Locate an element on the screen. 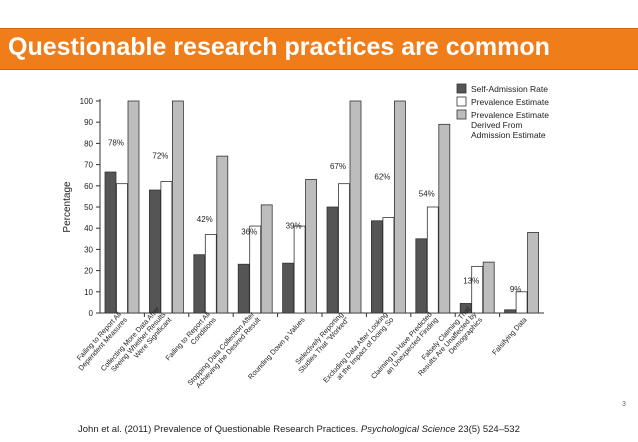  legend-label: Admission Estimate is located at coordinates (508, 135).